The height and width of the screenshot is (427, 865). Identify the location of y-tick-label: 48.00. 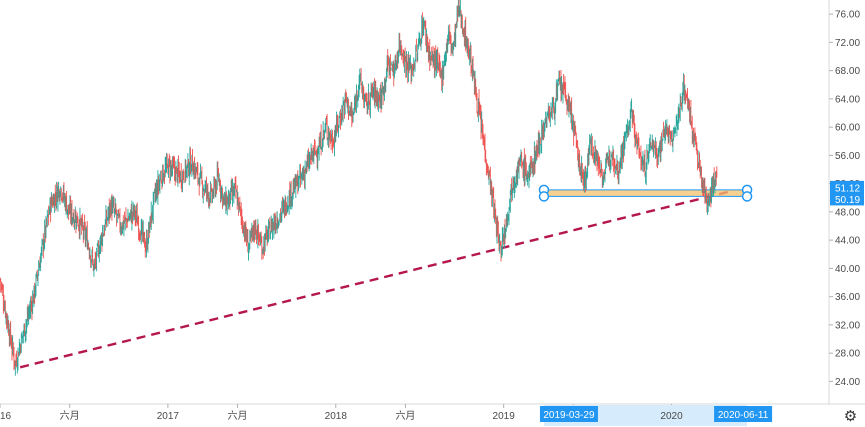
(847, 212).